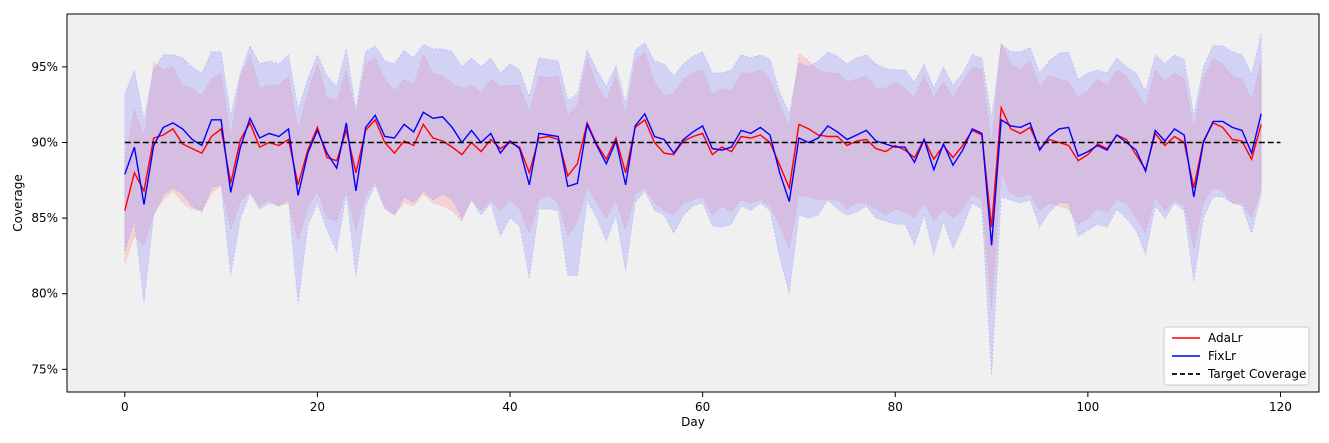 The width and height of the screenshot is (1329, 443). I want to click on x-tick-label: 20, so click(317, 407).